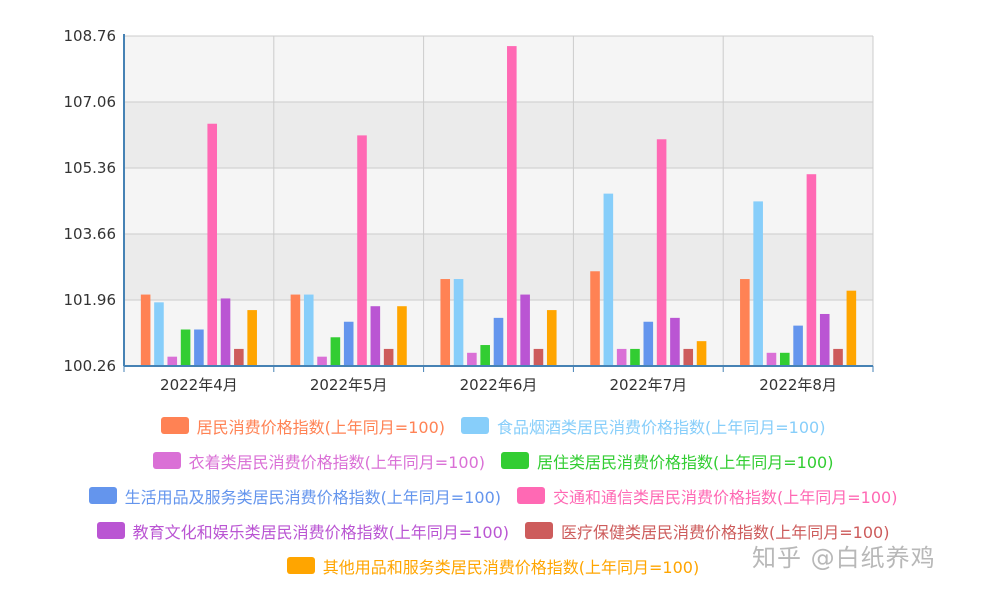 This screenshot has height=596, width=986. Describe the element at coordinates (312, 497) in the screenshot. I see `legend-label: 生活用品及服务类居民消费价格指数(上年同月=100)` at that location.